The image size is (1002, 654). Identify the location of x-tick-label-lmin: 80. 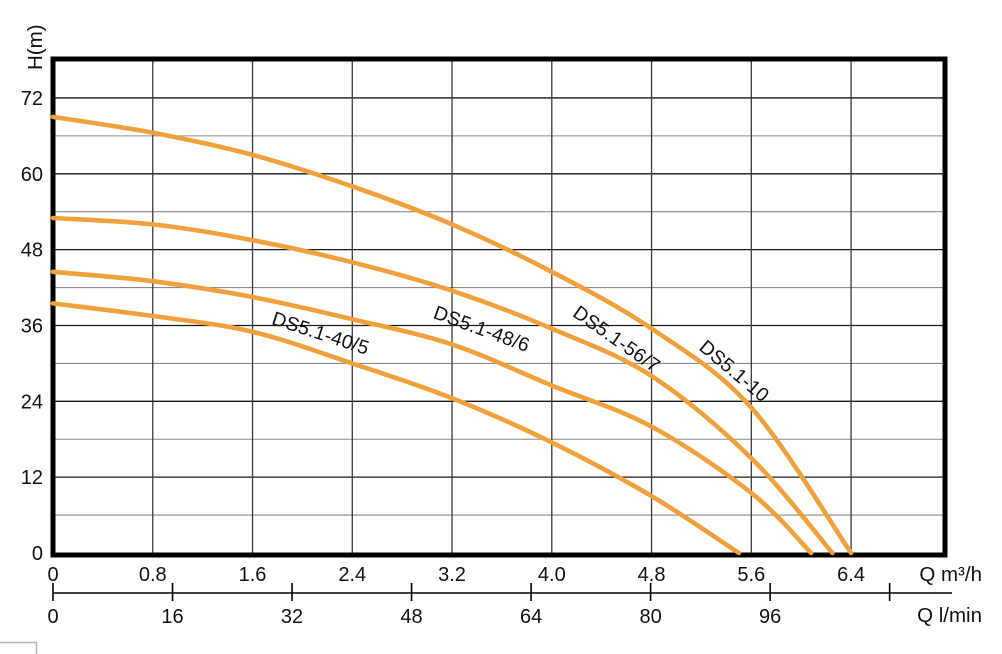
(650, 617).